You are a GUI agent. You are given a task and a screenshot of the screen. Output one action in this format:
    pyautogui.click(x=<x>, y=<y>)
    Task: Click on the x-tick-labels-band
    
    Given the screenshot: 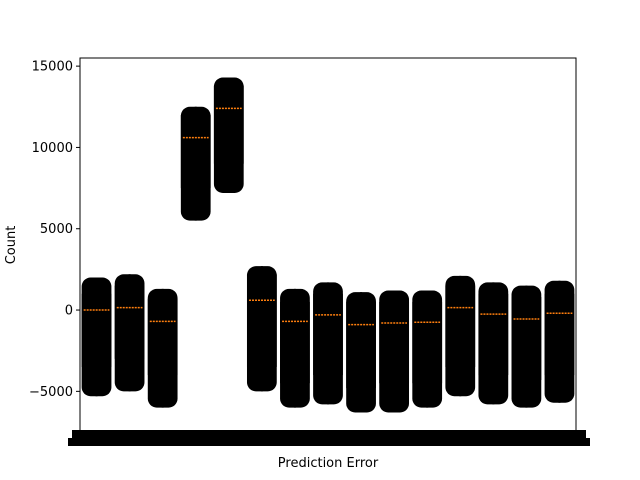 What is the action you would take?
    pyautogui.click(x=329, y=438)
    